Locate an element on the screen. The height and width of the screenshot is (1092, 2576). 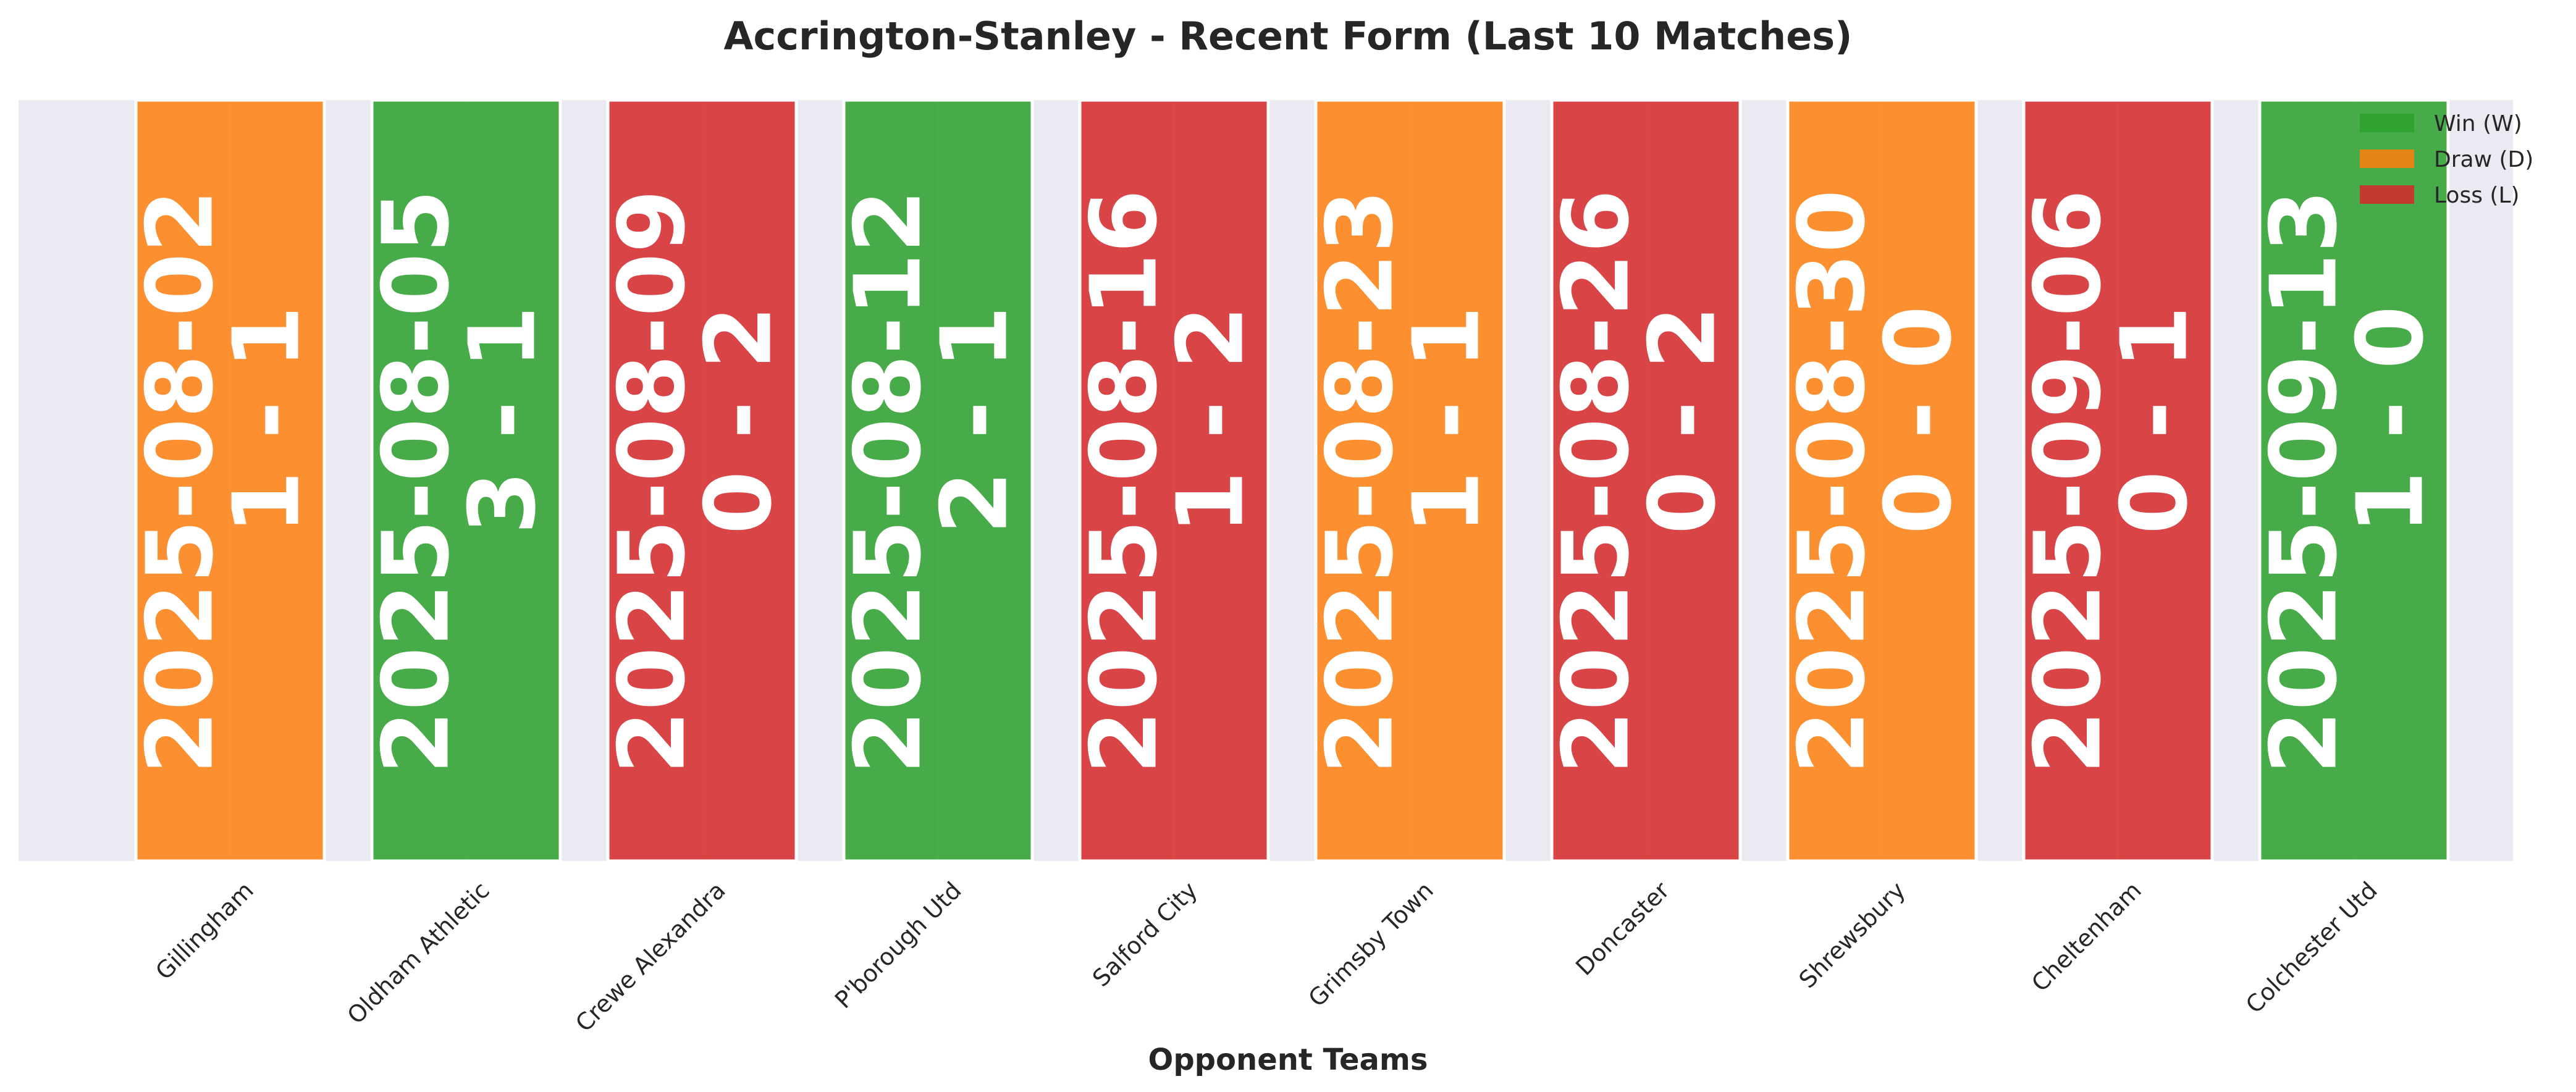
bar-score-label: 0 - 0 is located at coordinates (1919, 420).